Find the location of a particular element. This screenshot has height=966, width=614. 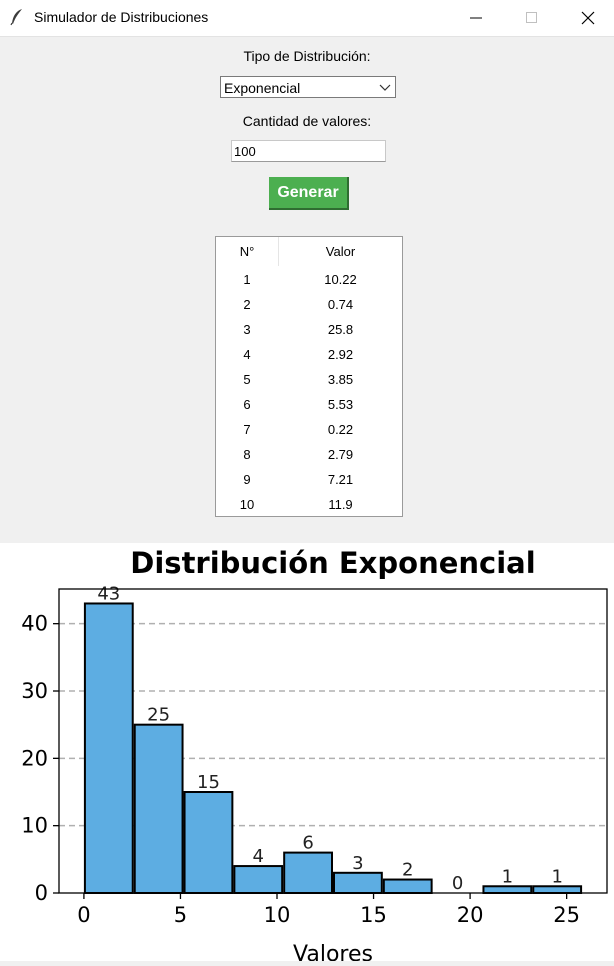

row-number: 9 is located at coordinates (247, 479).